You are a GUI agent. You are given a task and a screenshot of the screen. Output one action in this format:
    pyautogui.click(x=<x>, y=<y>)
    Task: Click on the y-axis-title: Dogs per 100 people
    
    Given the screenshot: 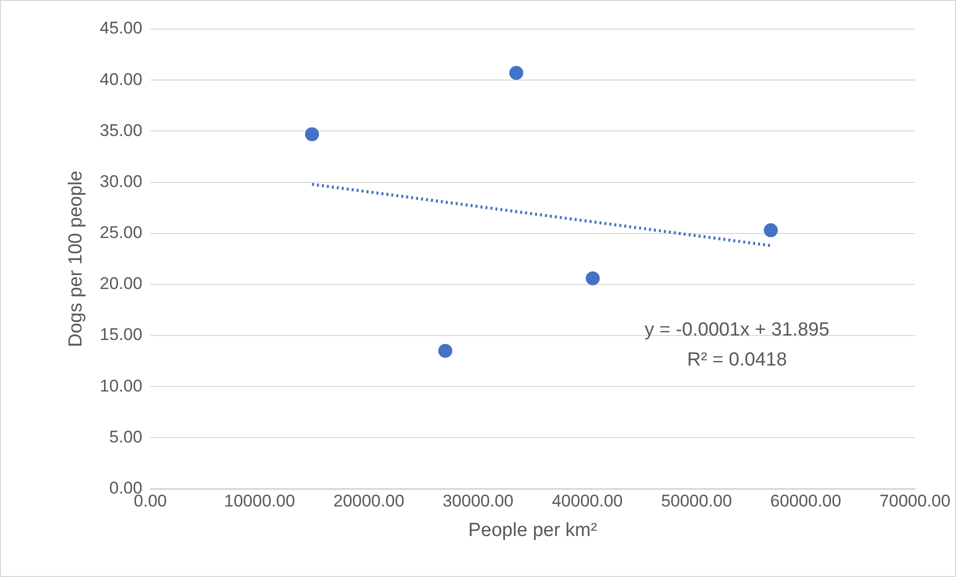 What is the action you would take?
    pyautogui.click(x=76, y=259)
    